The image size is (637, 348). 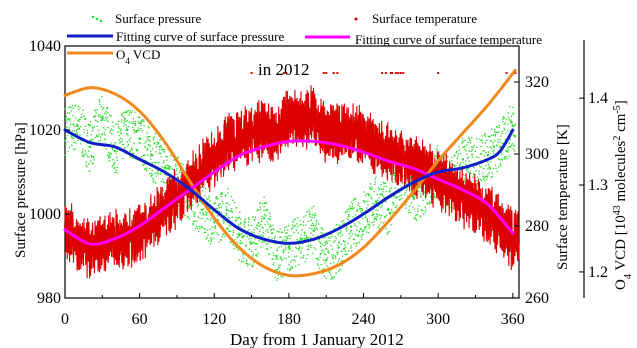 What do you see at coordinates (512, 126) in the screenshot?
I see `pressure-point` at bounding box center [512, 126].